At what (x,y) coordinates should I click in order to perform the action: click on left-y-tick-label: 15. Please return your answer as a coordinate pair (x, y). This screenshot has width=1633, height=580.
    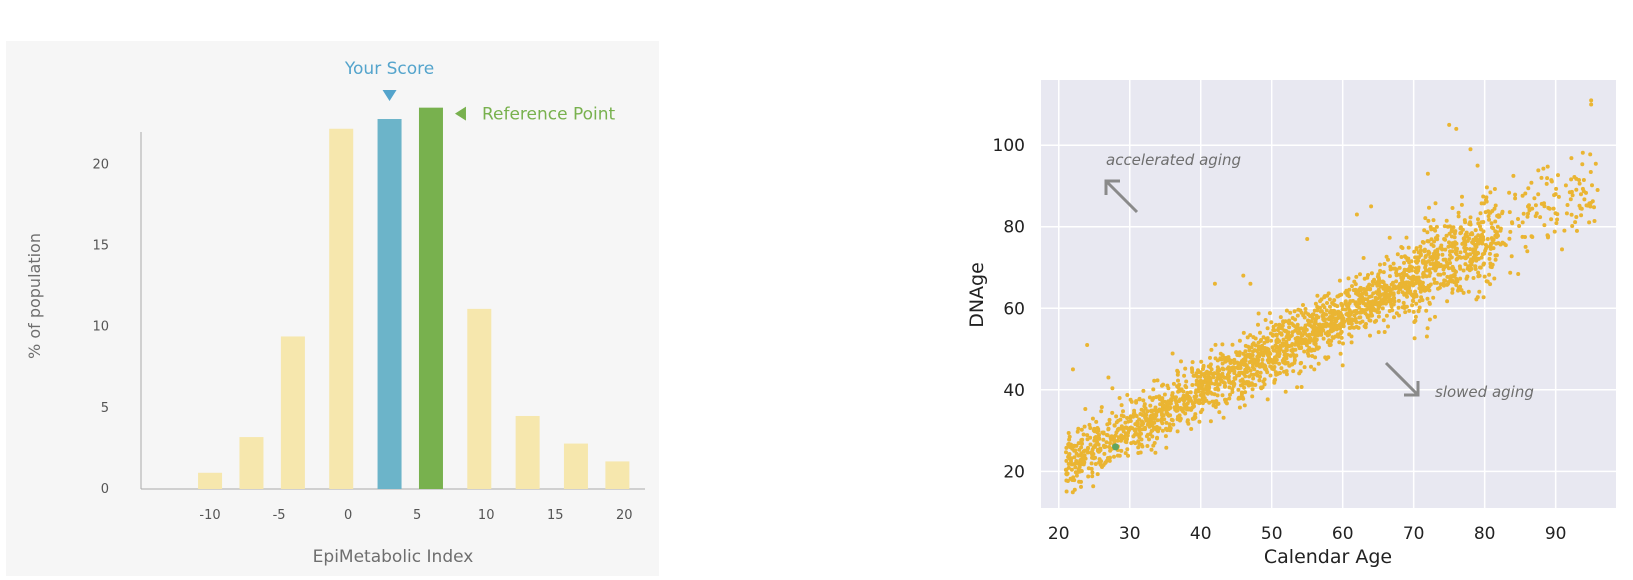
    Looking at the image, I should click on (100, 246).